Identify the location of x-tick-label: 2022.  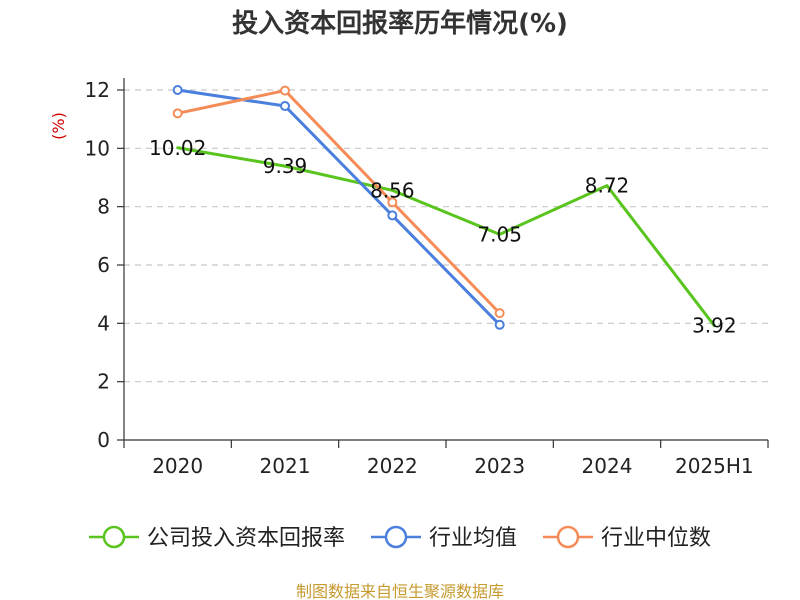
(392, 466).